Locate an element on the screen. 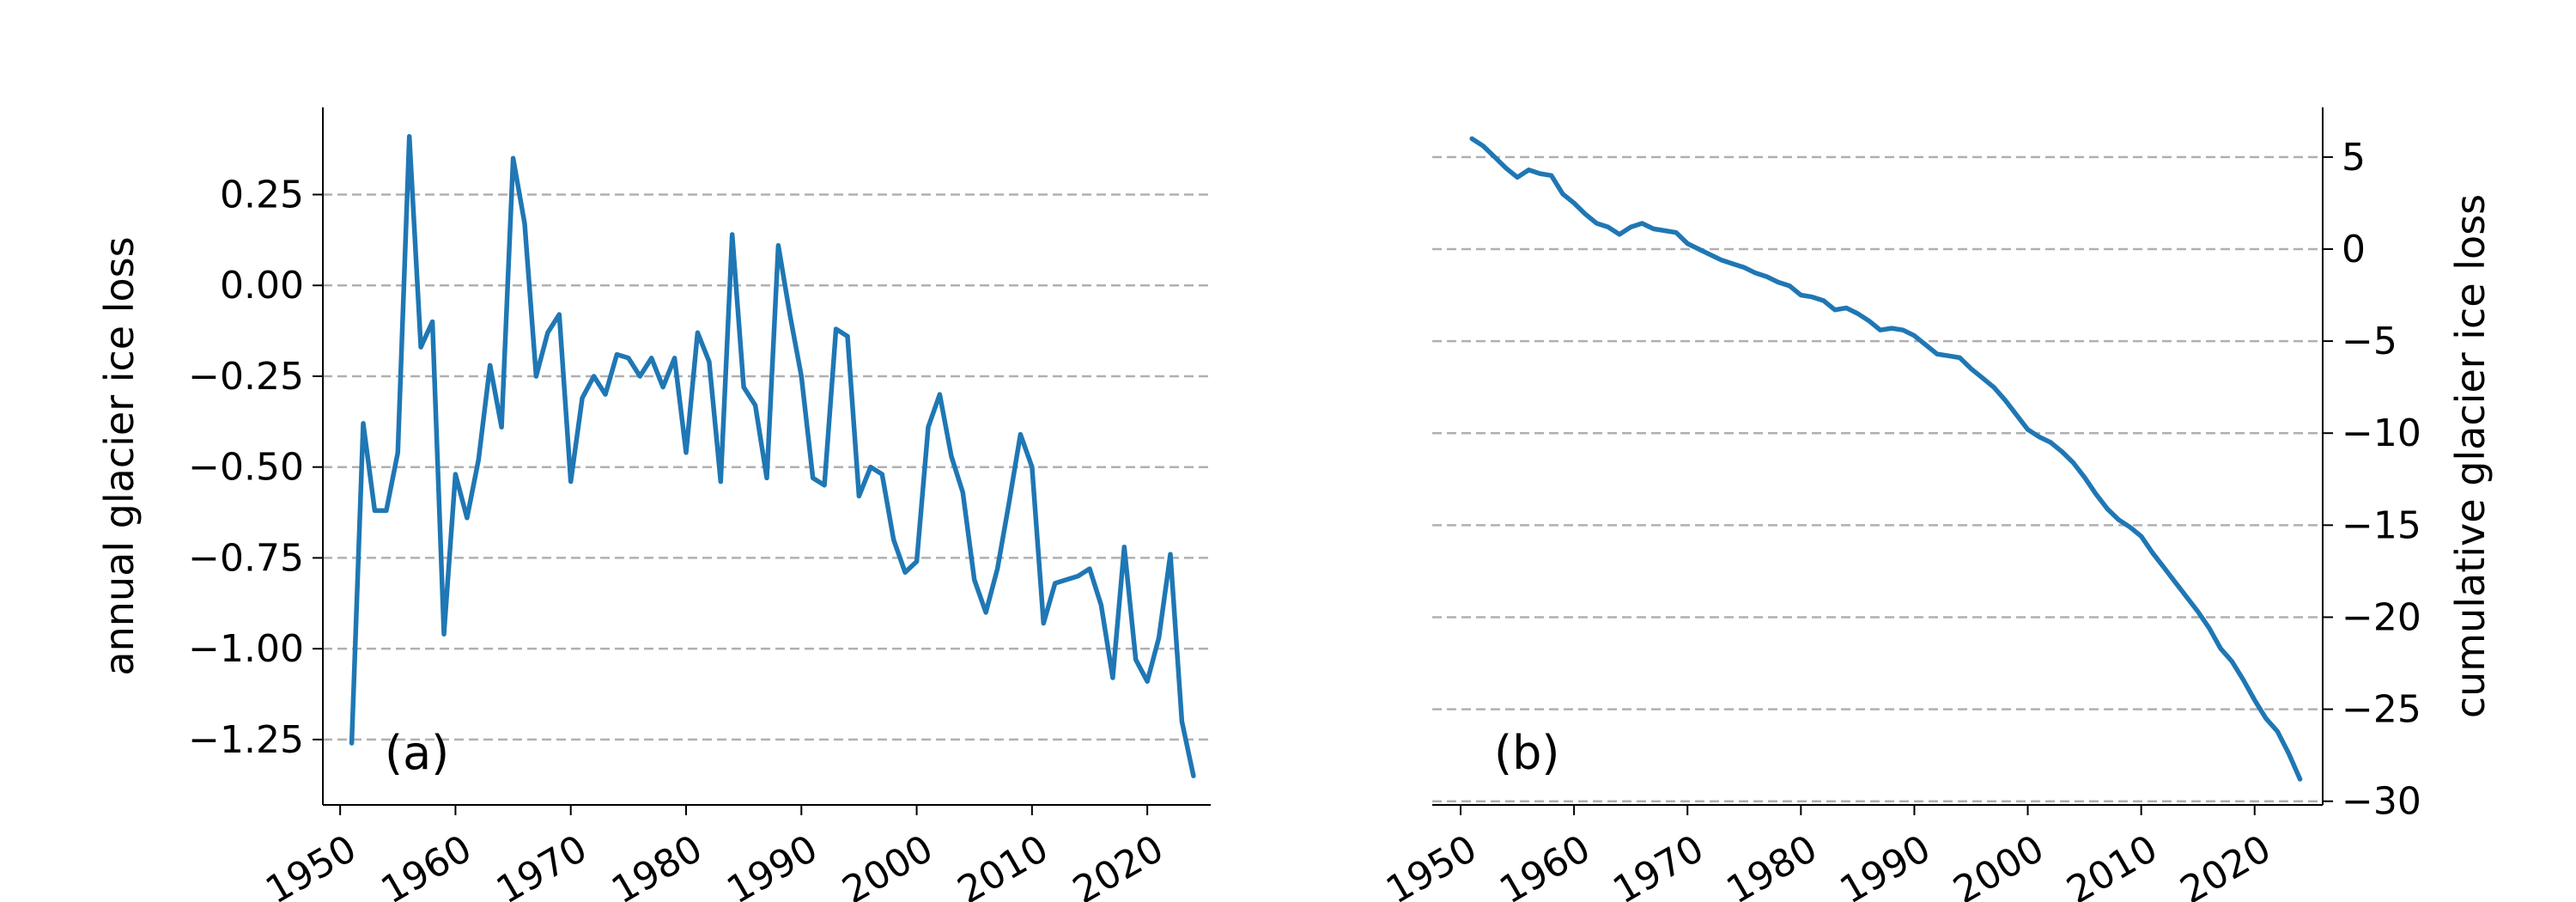  panel-label: (a) is located at coordinates (417, 753).